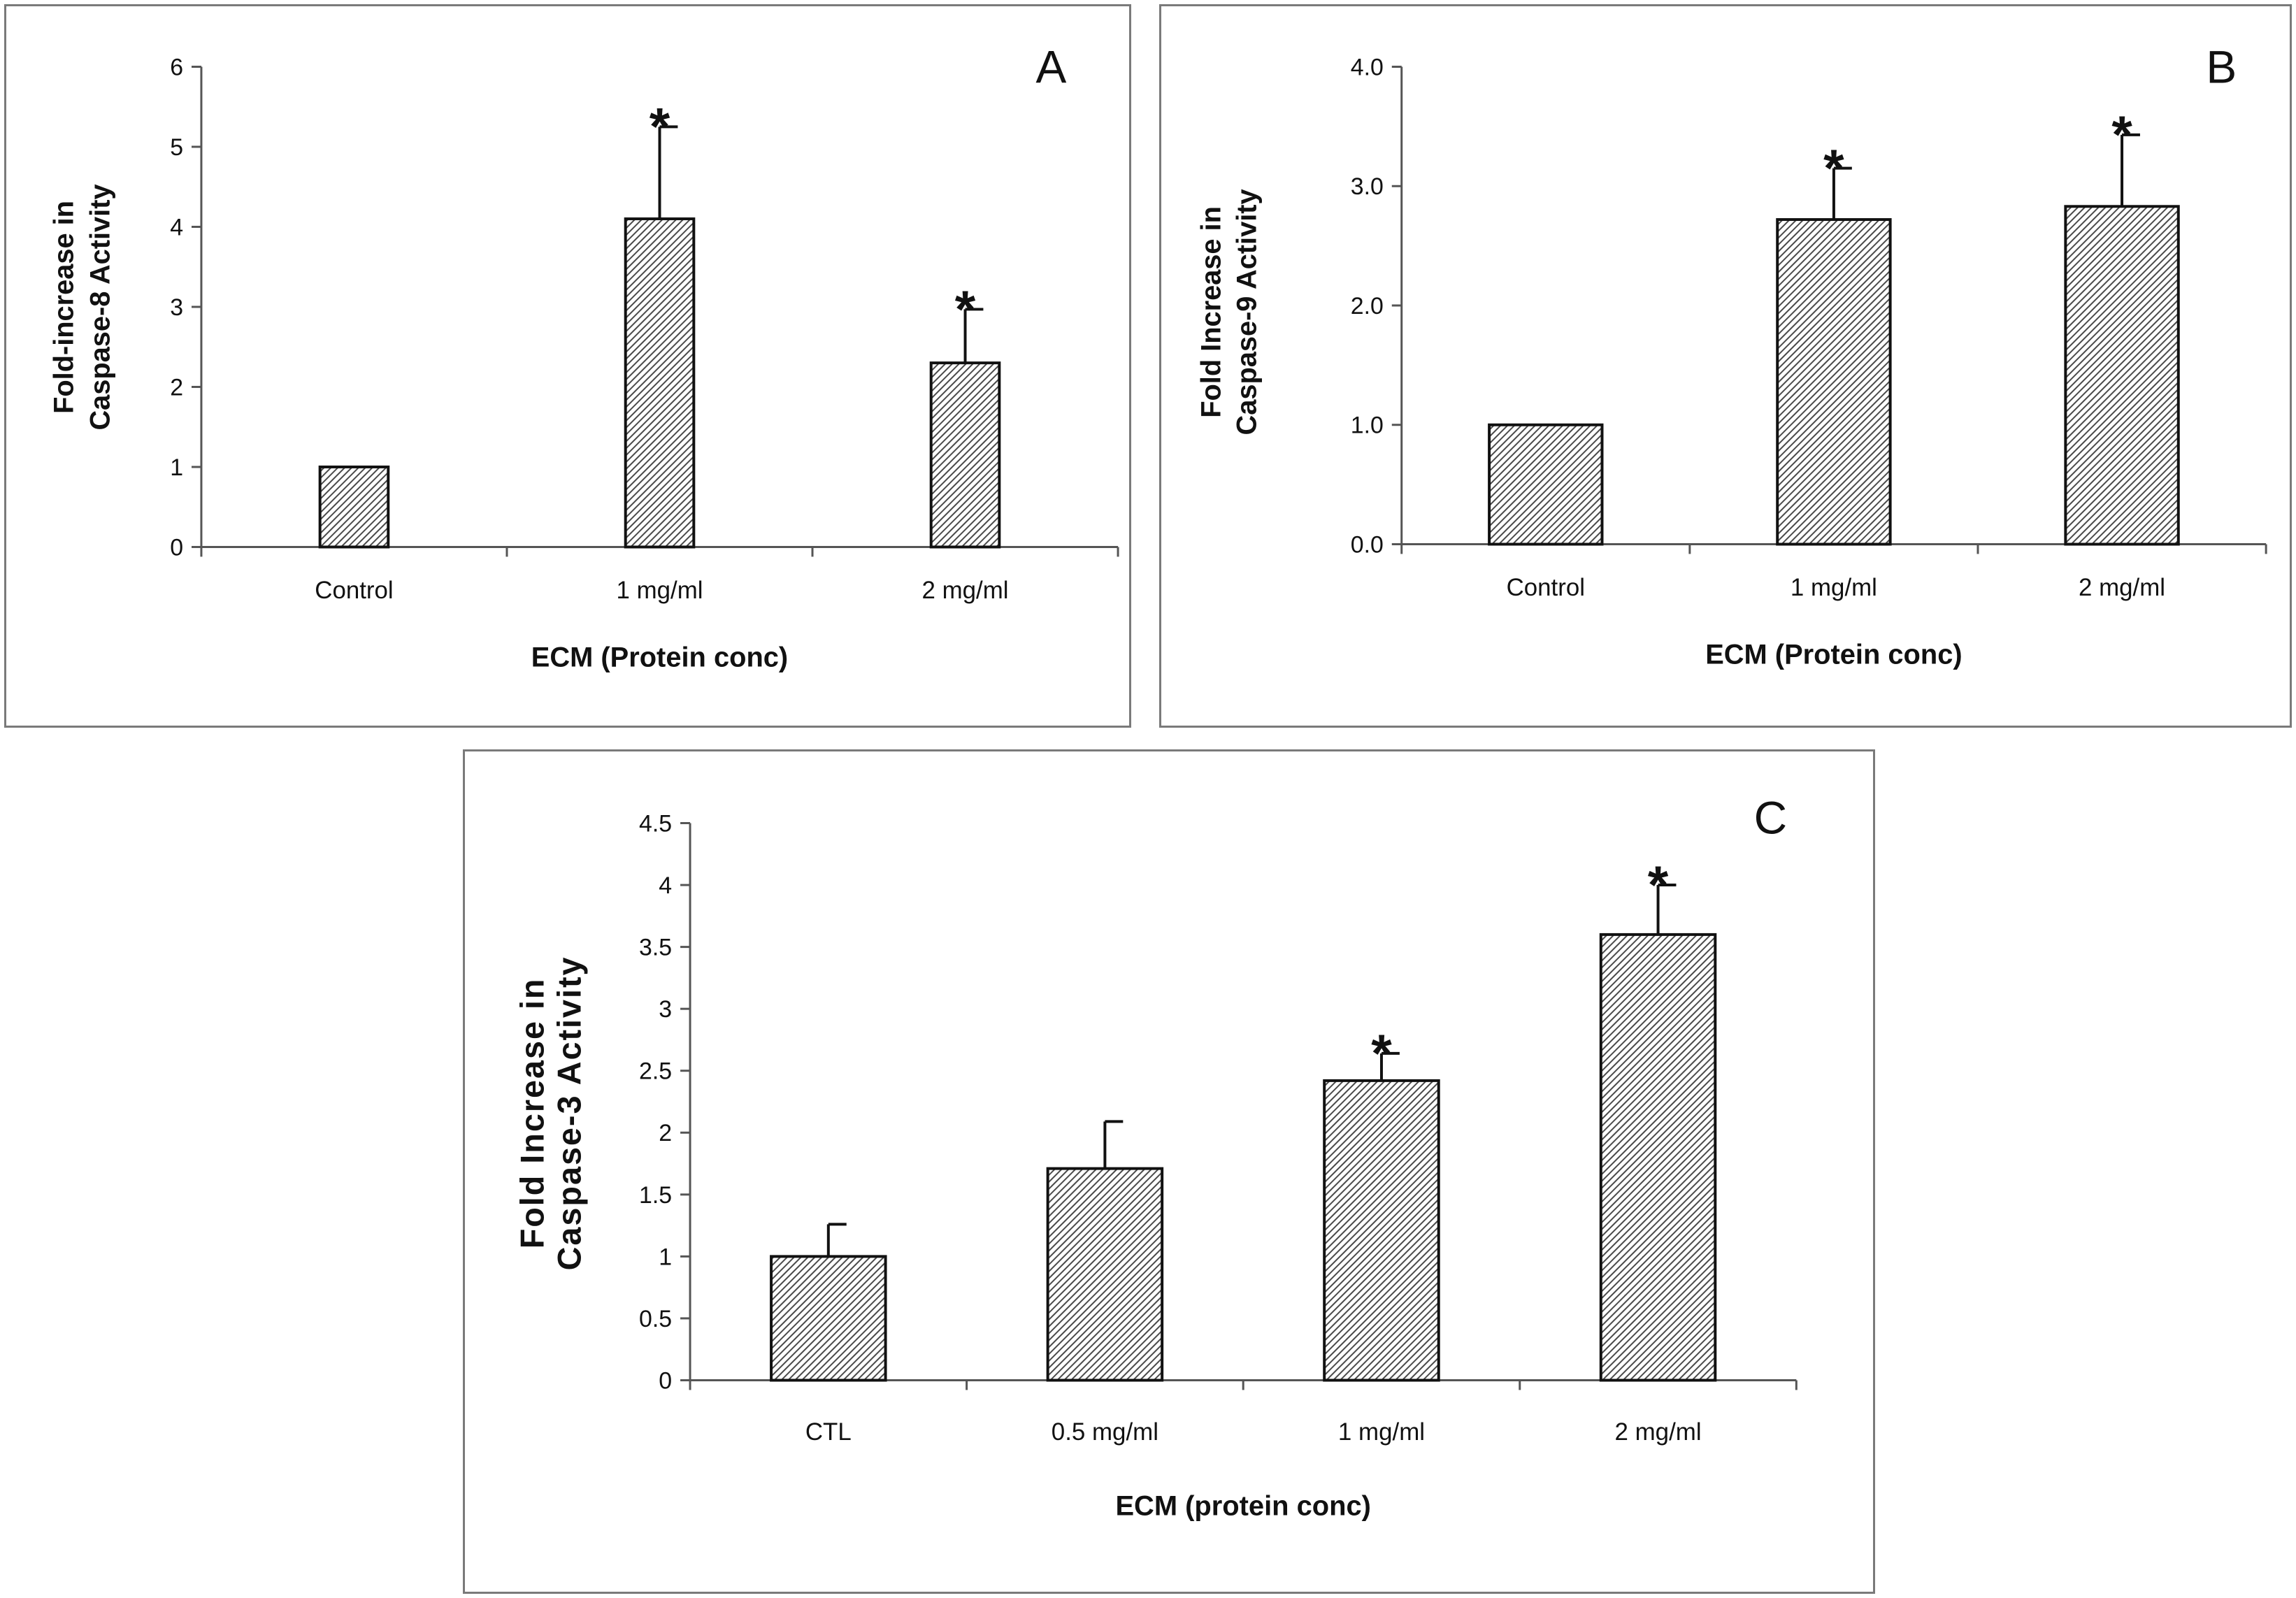  What do you see at coordinates (1211, 312) in the screenshot?
I see `y-axis-title-line1-b: Fold Increase in` at bounding box center [1211, 312].